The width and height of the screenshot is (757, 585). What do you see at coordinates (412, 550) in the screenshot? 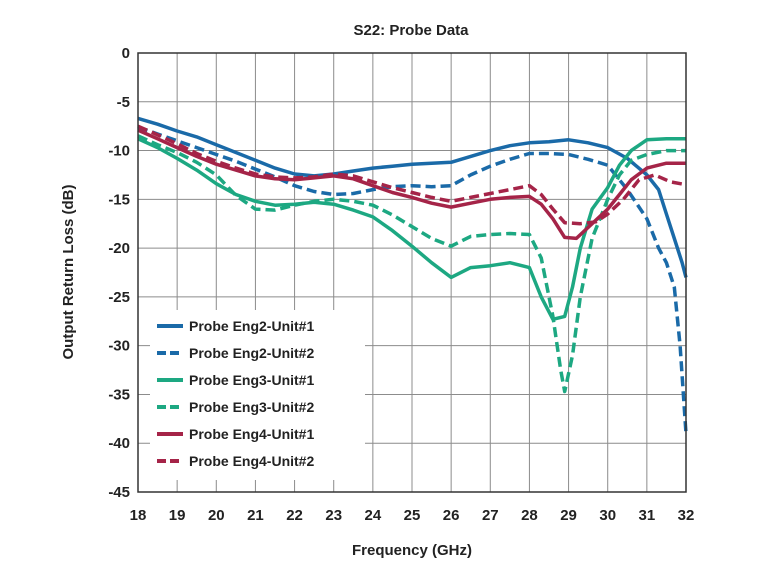
I see `x-axis-label: Frequency (GHz)` at bounding box center [412, 550].